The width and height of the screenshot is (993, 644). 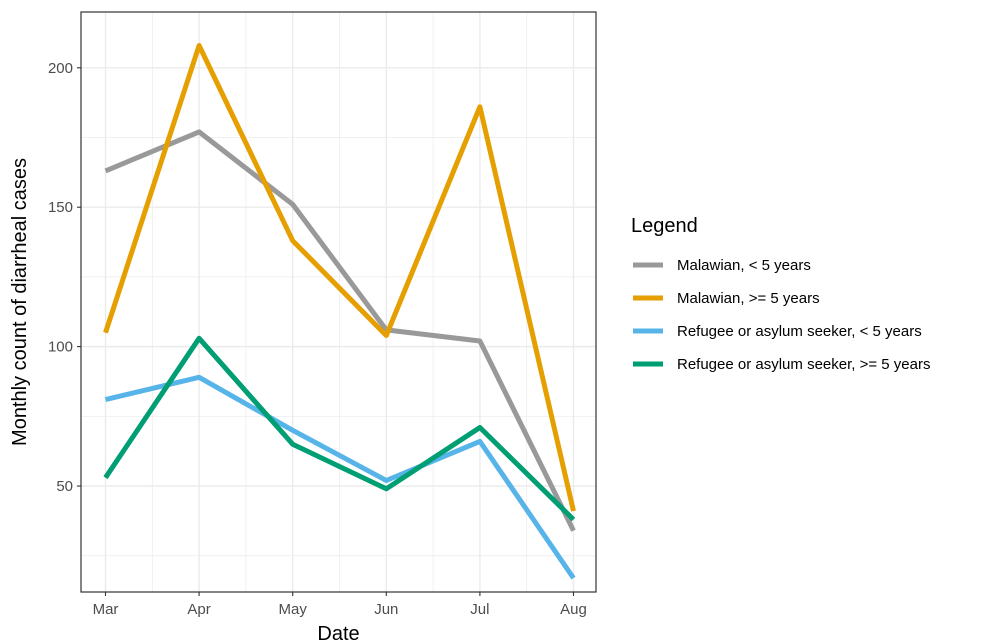 I want to click on y-tick-label: 100, so click(x=60, y=347).